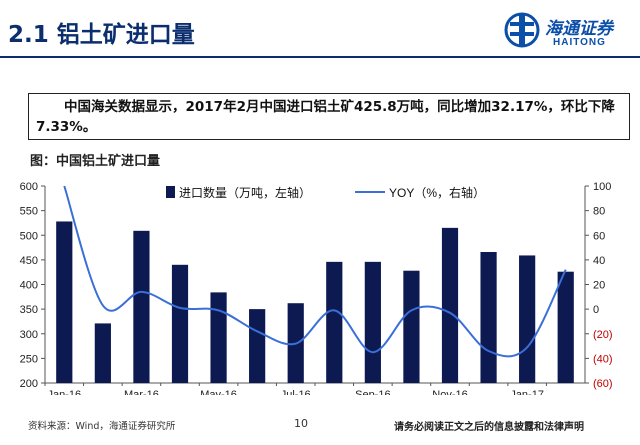  I want to click on left-tick-label: 350, so click(29, 310).